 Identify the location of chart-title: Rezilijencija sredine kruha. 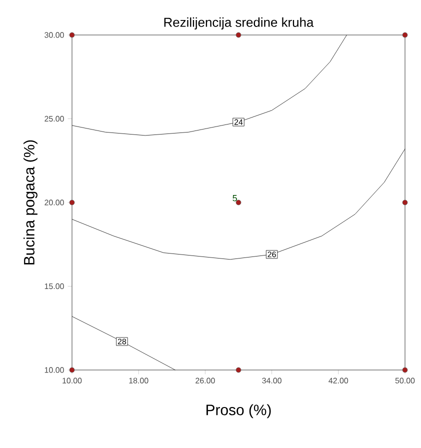
(239, 23).